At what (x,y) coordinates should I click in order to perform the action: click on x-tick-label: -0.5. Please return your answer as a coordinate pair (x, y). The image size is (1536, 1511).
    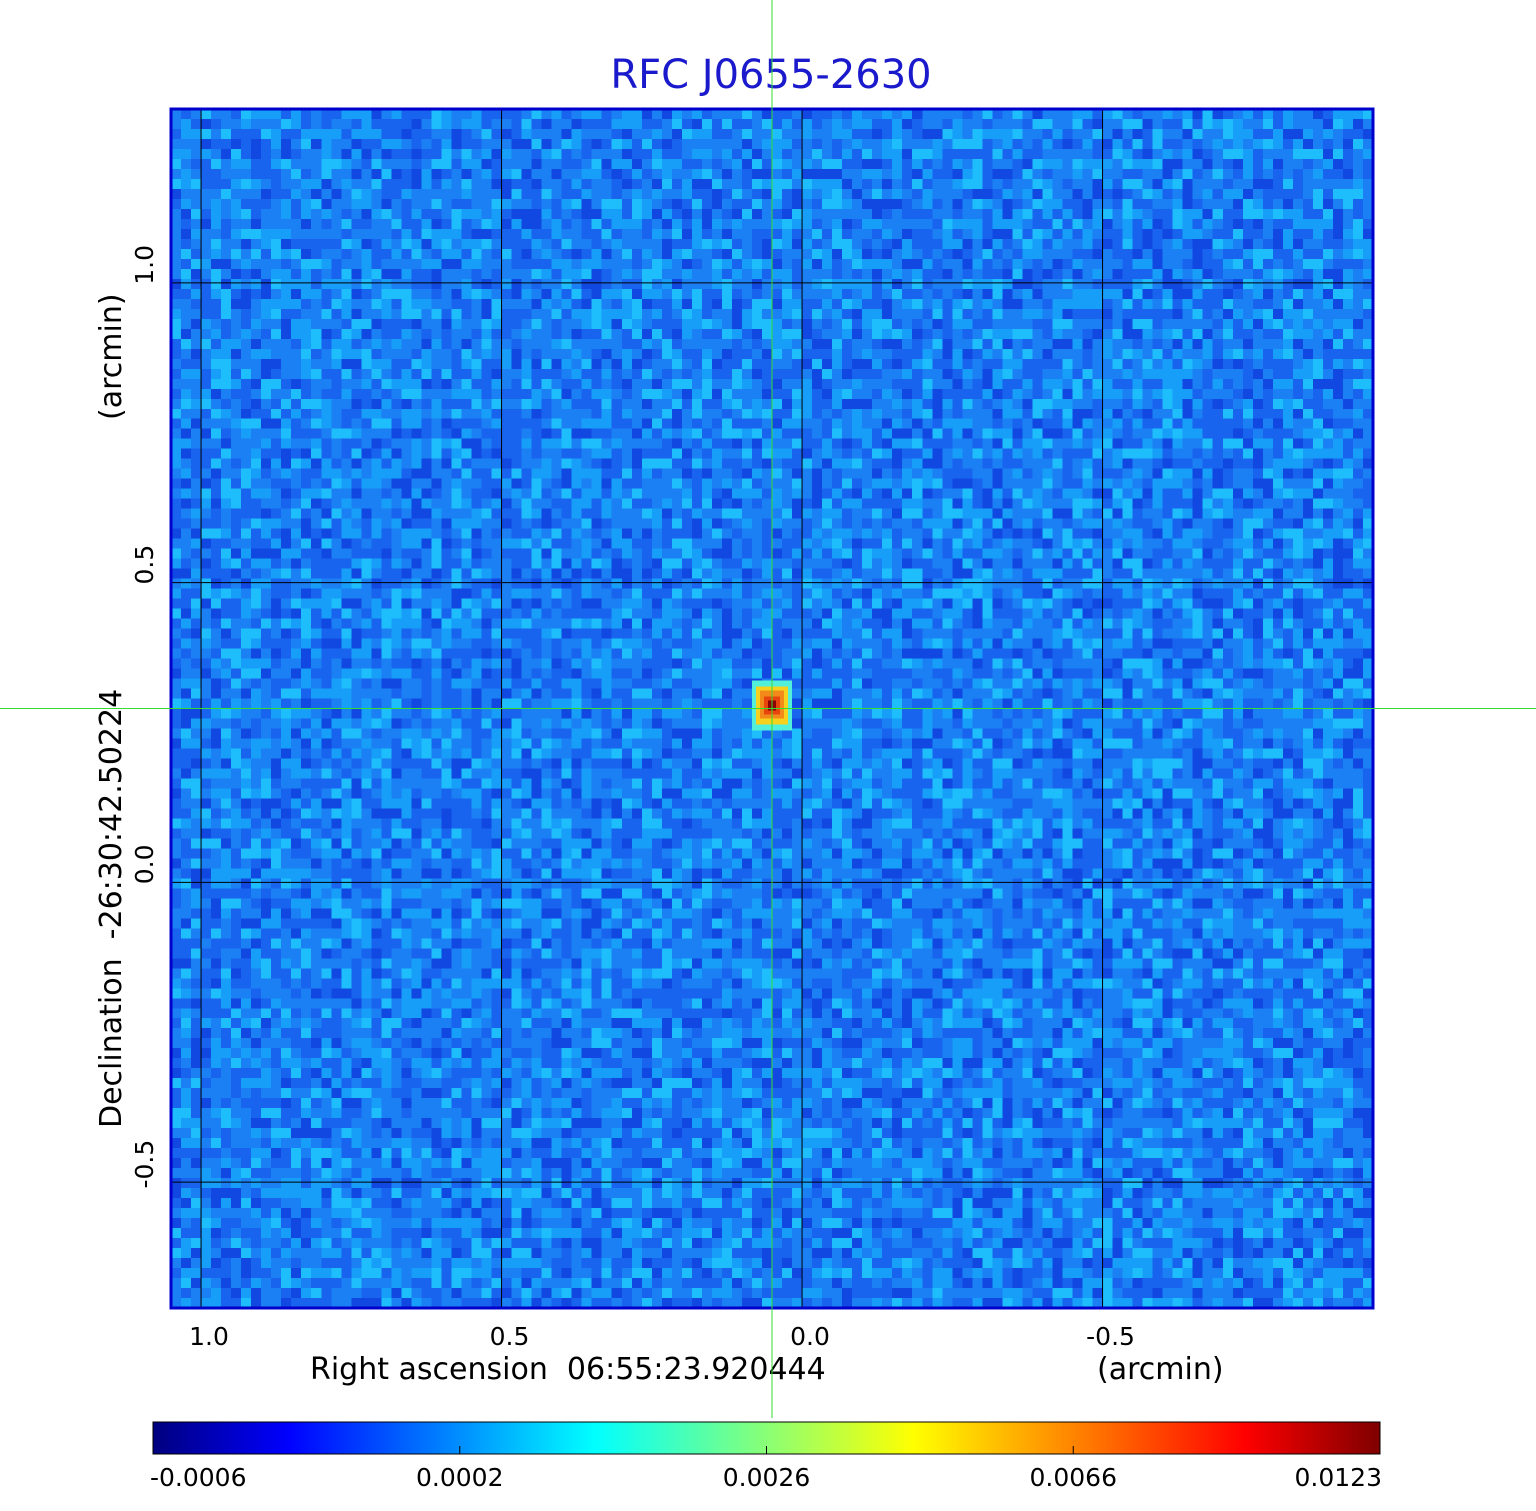
    Looking at the image, I should click on (1110, 1336).